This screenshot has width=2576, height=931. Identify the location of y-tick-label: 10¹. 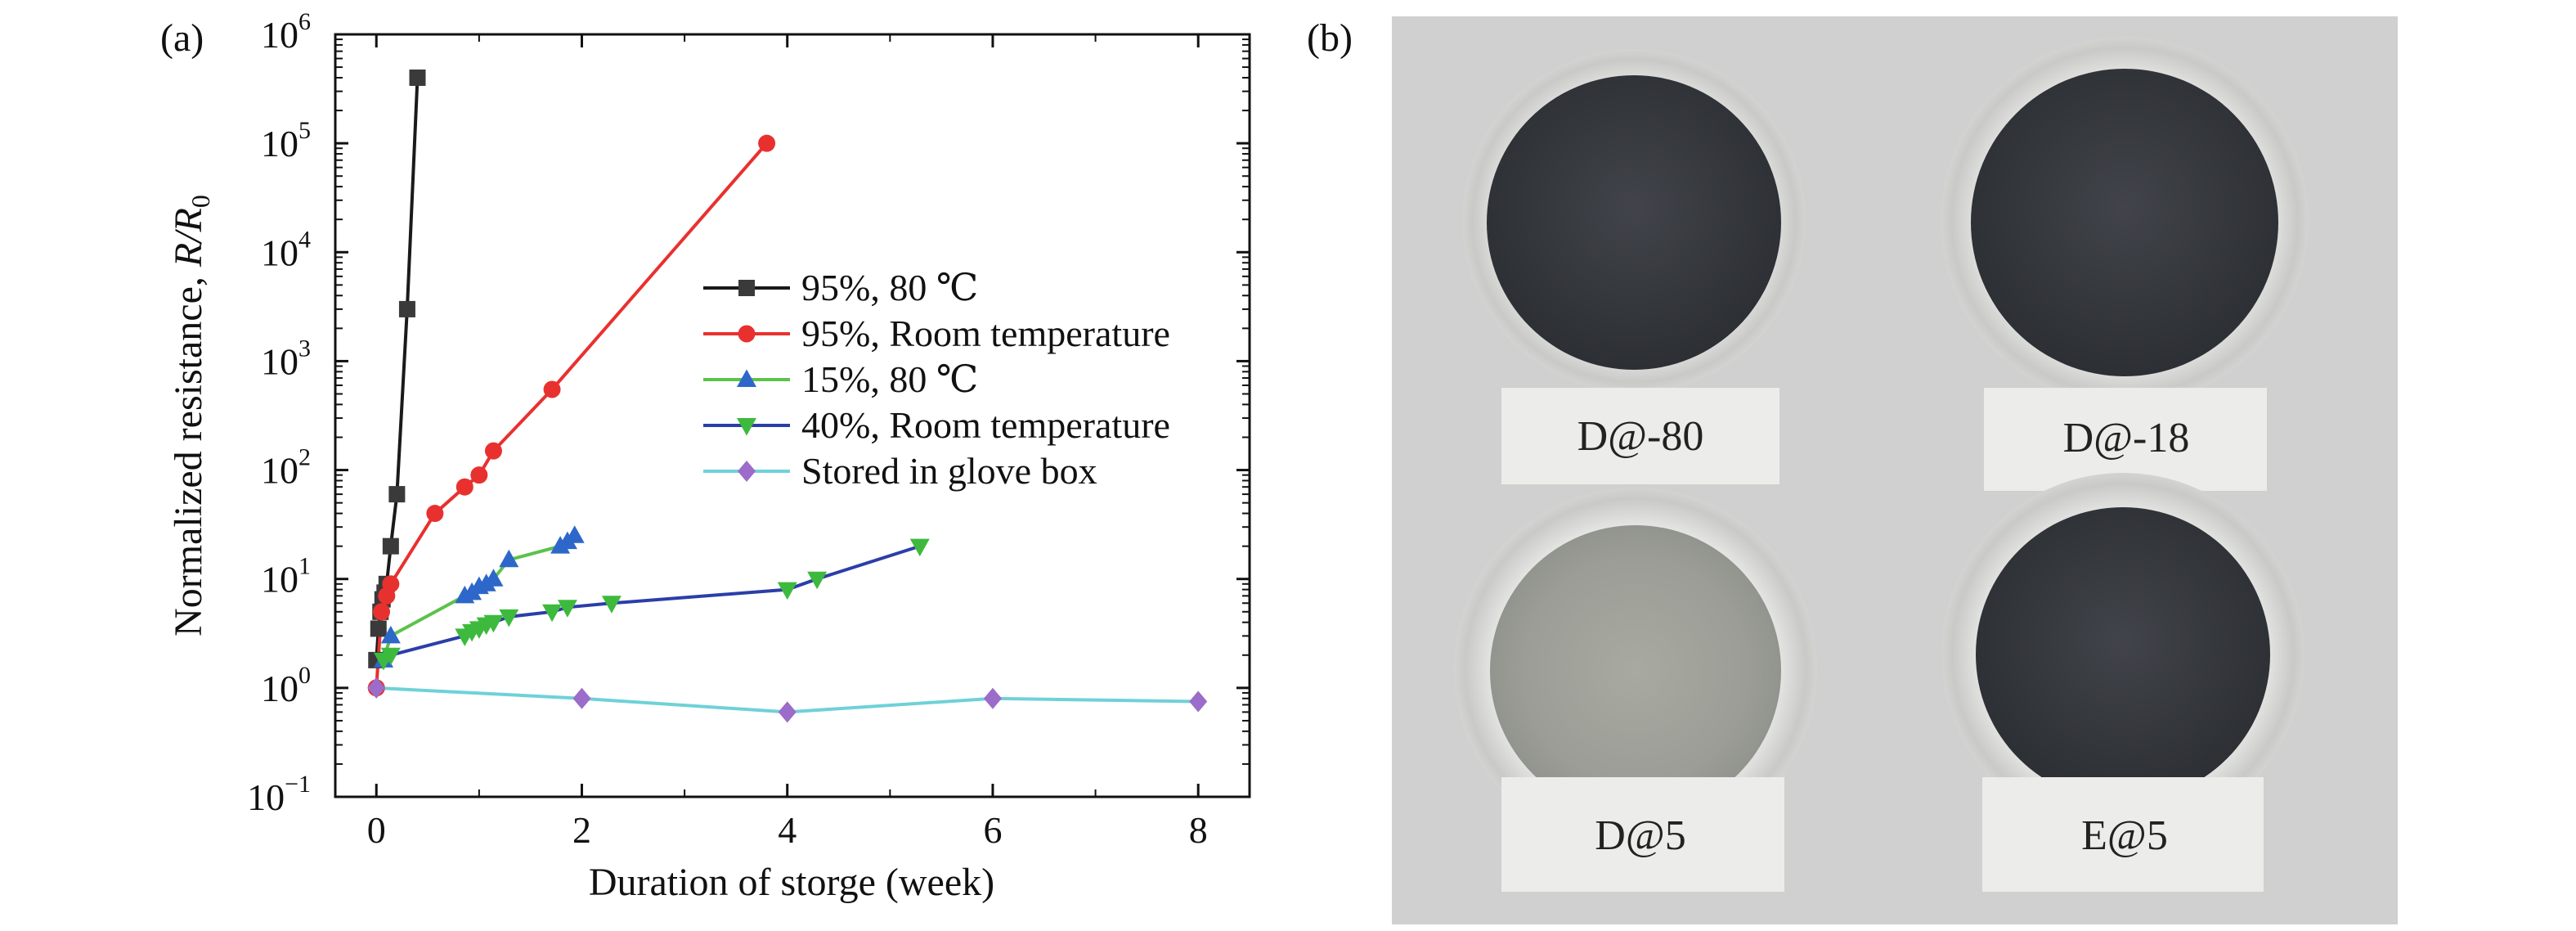
(286, 576).